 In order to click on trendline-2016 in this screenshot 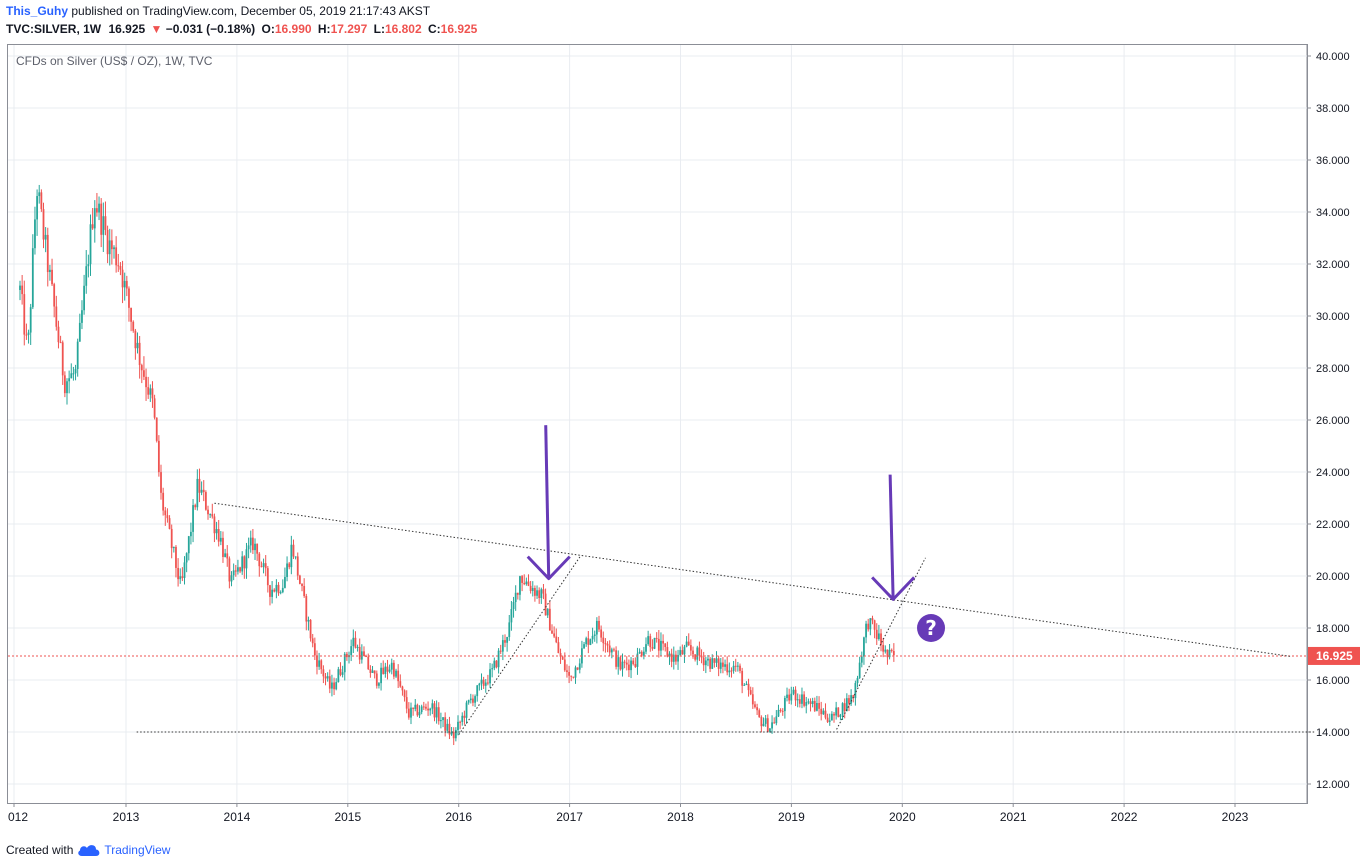, I will do `click(520, 644)`.